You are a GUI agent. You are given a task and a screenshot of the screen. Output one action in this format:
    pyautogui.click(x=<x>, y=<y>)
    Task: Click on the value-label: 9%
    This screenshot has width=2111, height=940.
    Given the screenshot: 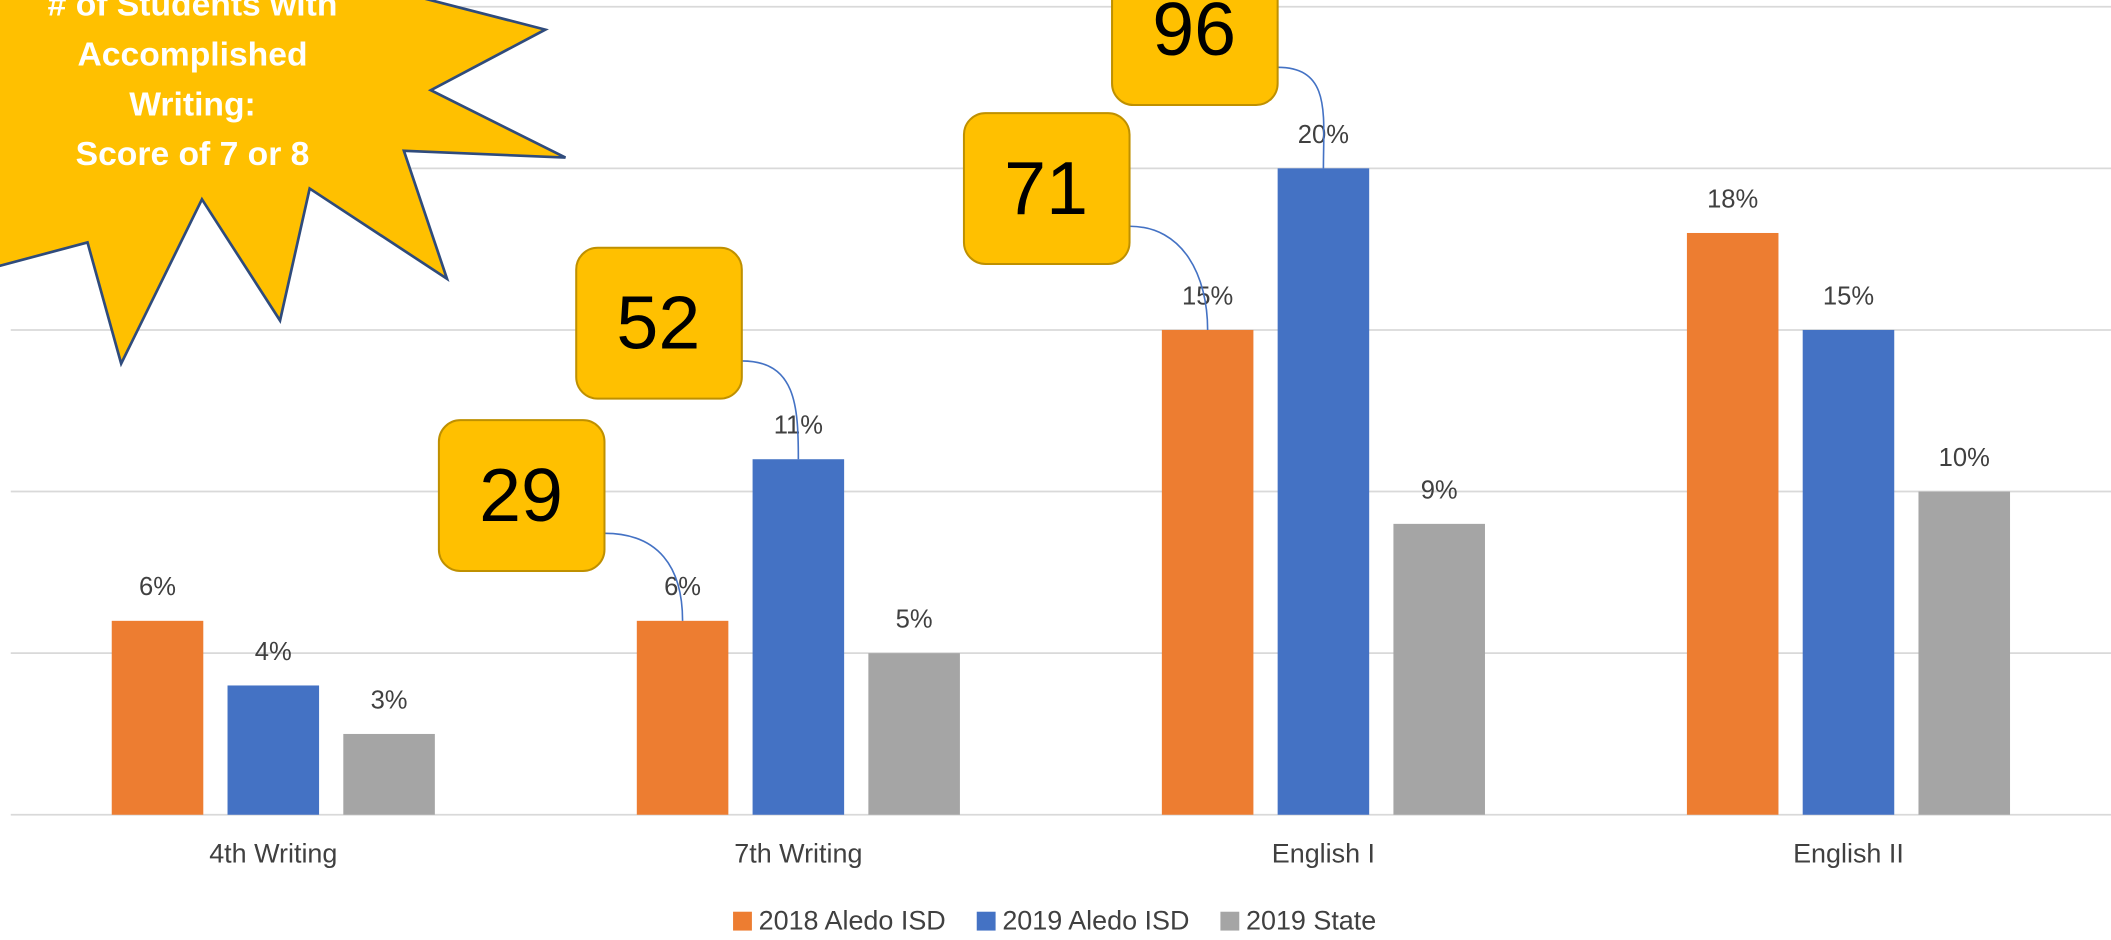 What is the action you would take?
    pyautogui.click(x=1439, y=490)
    